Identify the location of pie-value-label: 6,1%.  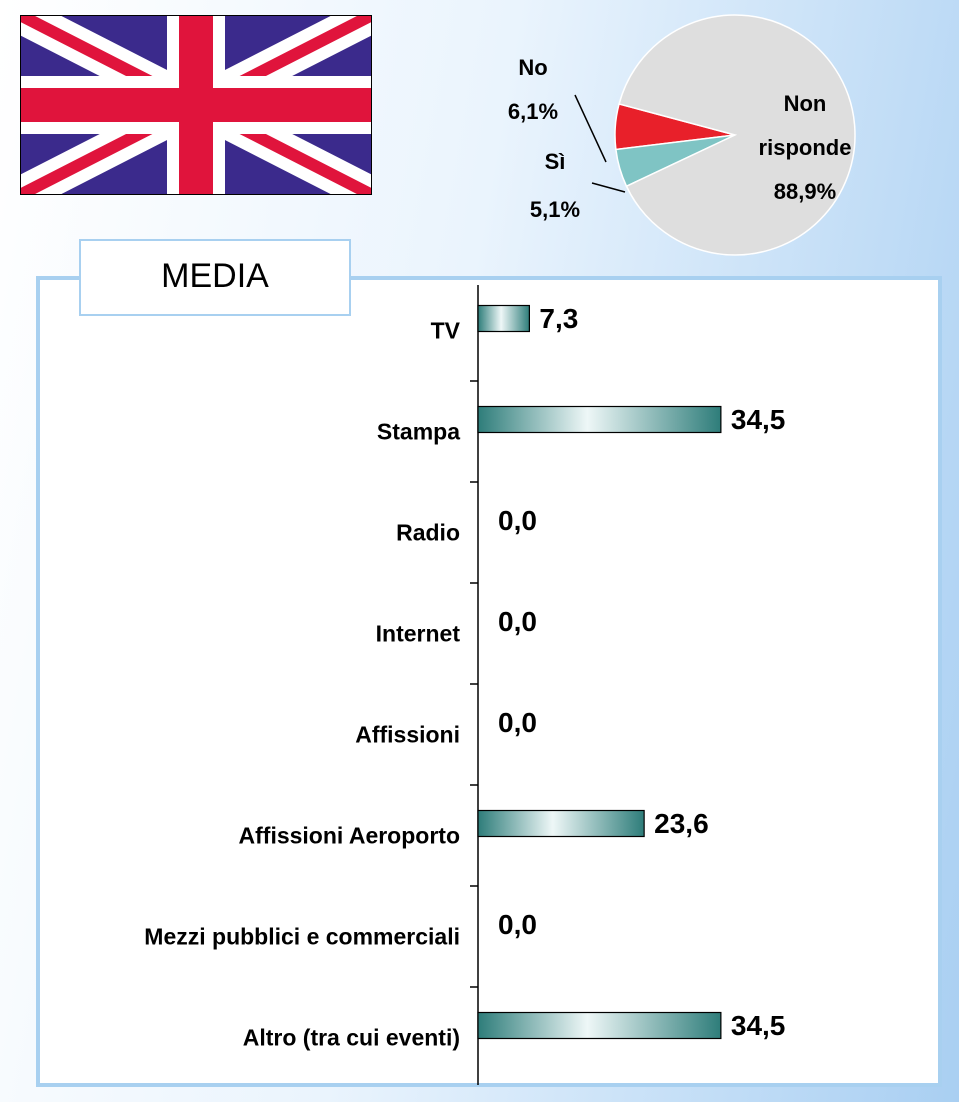
(533, 111).